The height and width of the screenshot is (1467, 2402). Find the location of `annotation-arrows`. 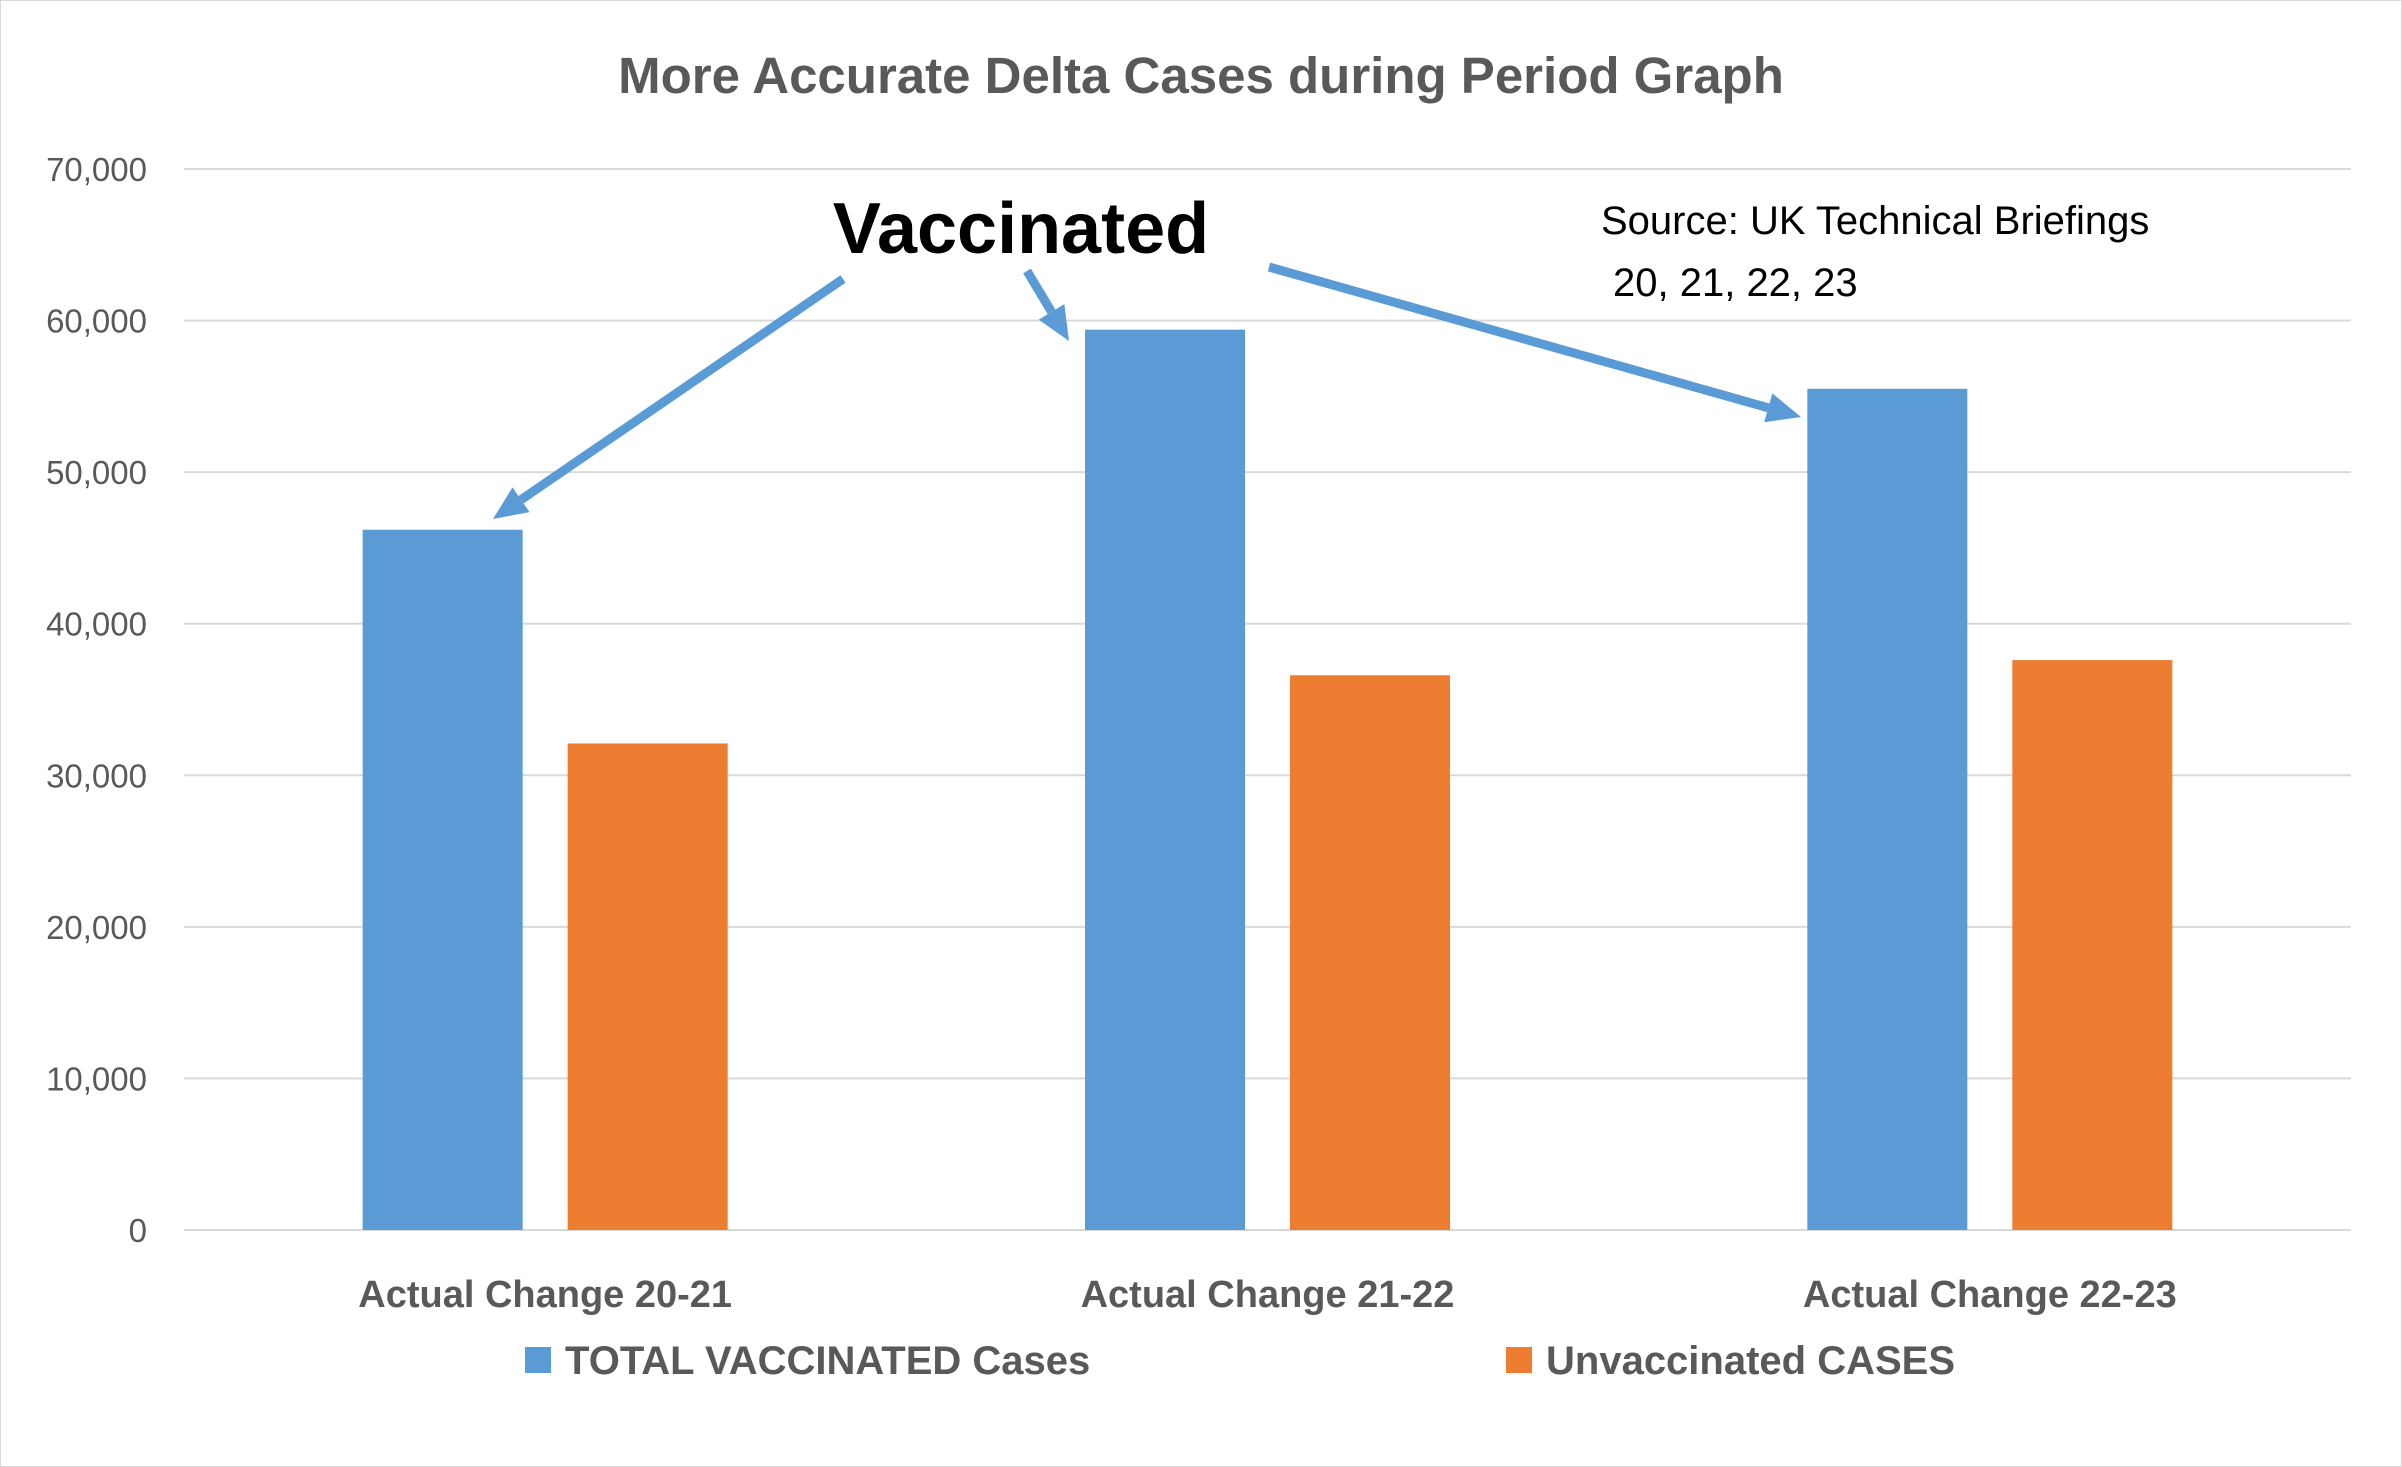

annotation-arrows is located at coordinates (1147, 390).